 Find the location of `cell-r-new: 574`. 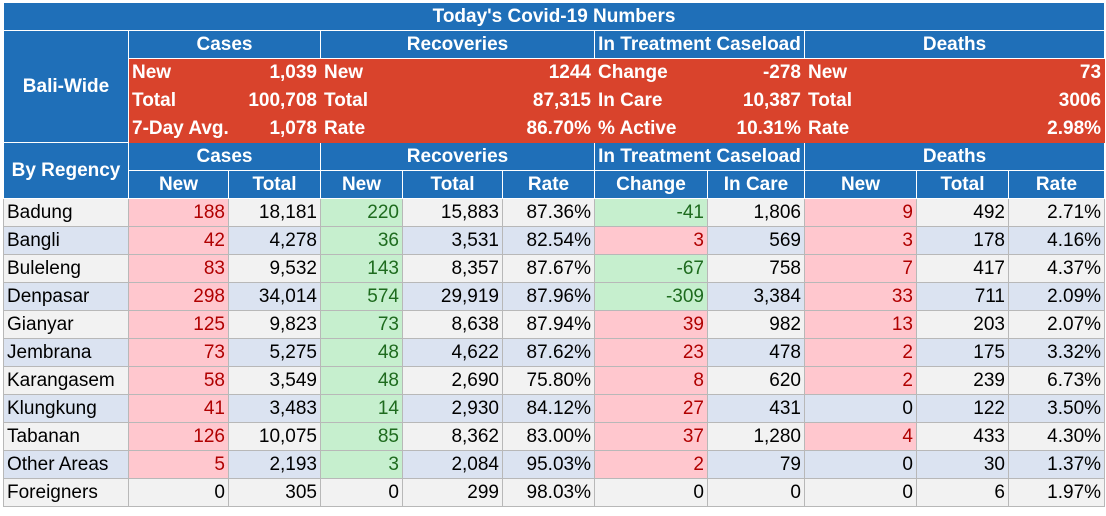

cell-r-new: 574 is located at coordinates (361, 296).